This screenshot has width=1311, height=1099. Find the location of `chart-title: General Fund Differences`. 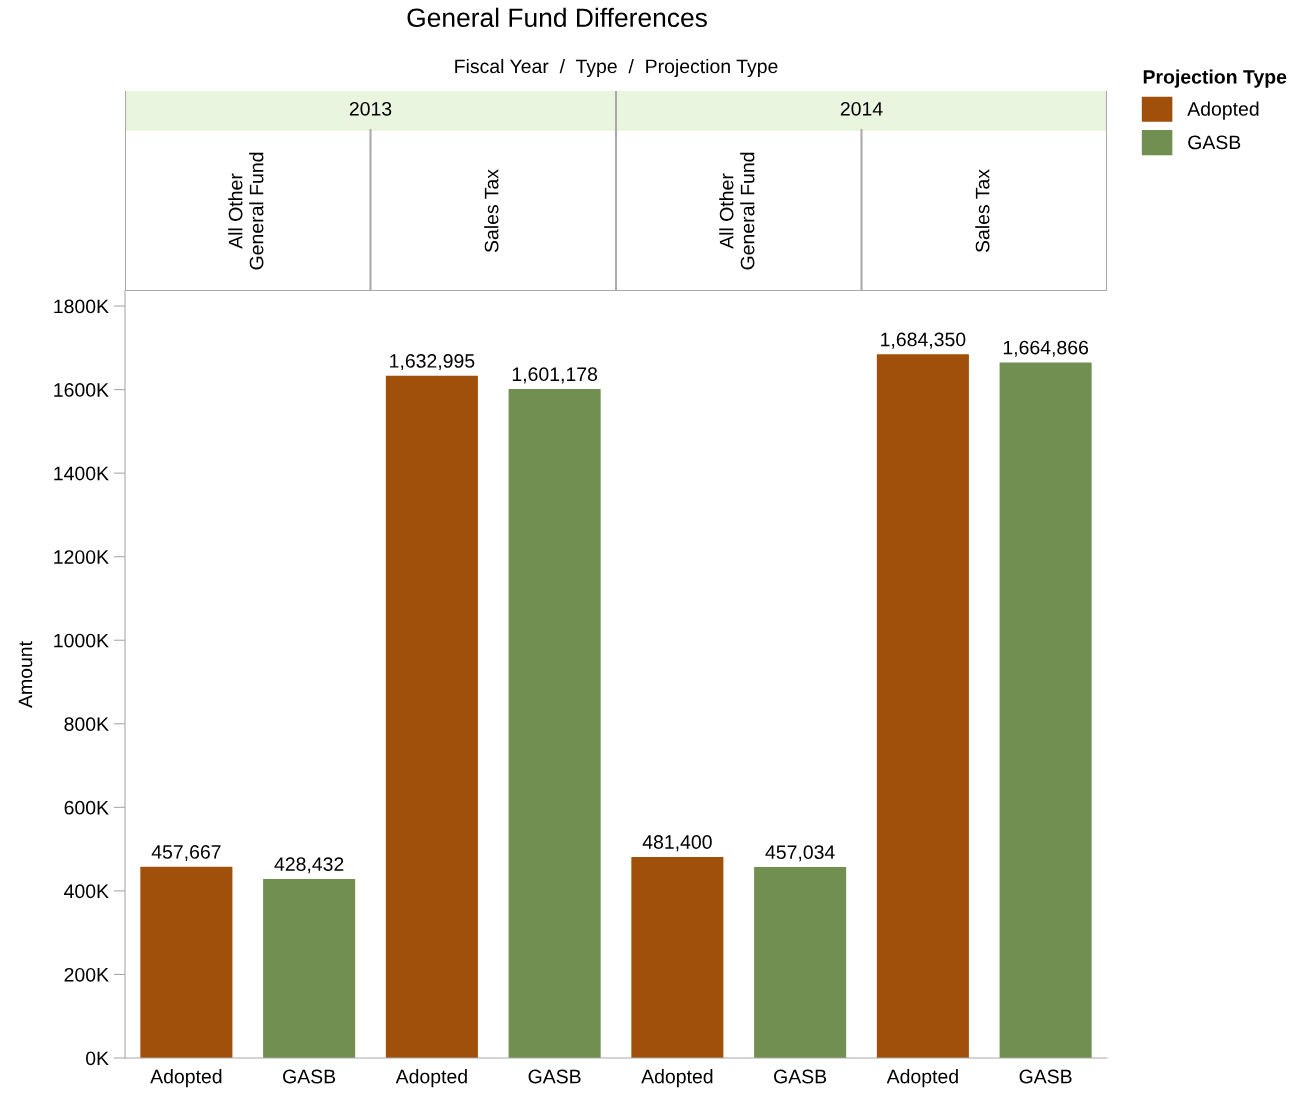

chart-title: General Fund Differences is located at coordinates (557, 17).